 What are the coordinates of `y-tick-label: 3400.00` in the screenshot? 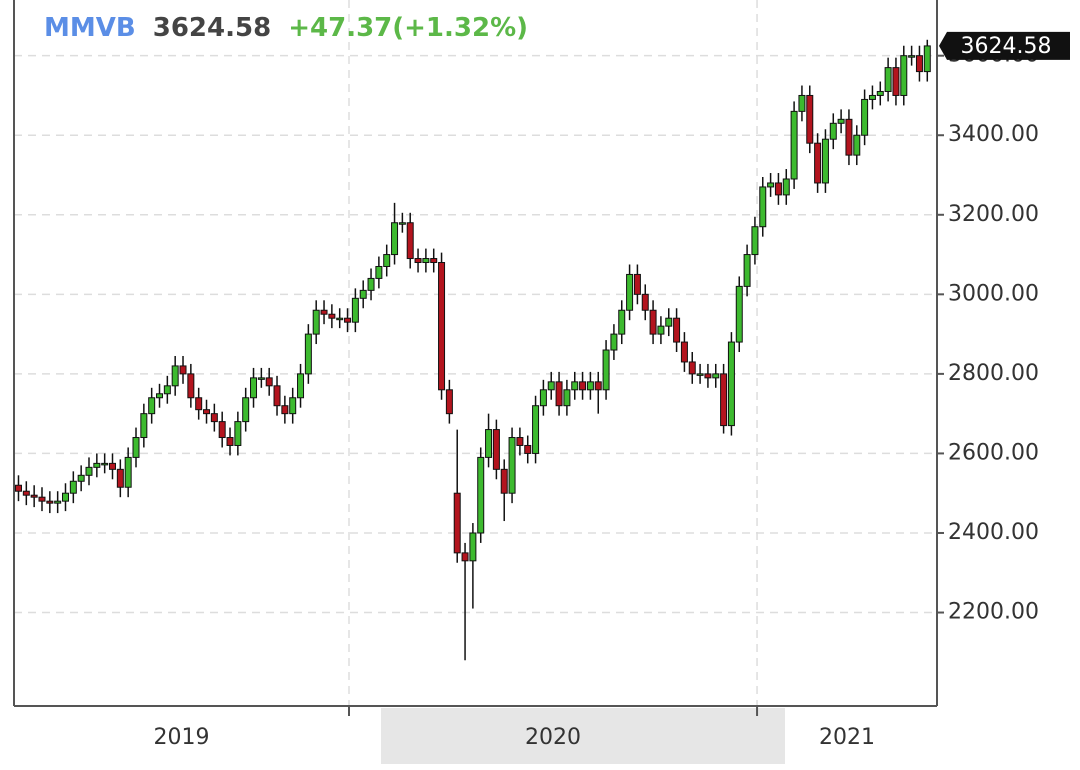 It's located at (993, 134).